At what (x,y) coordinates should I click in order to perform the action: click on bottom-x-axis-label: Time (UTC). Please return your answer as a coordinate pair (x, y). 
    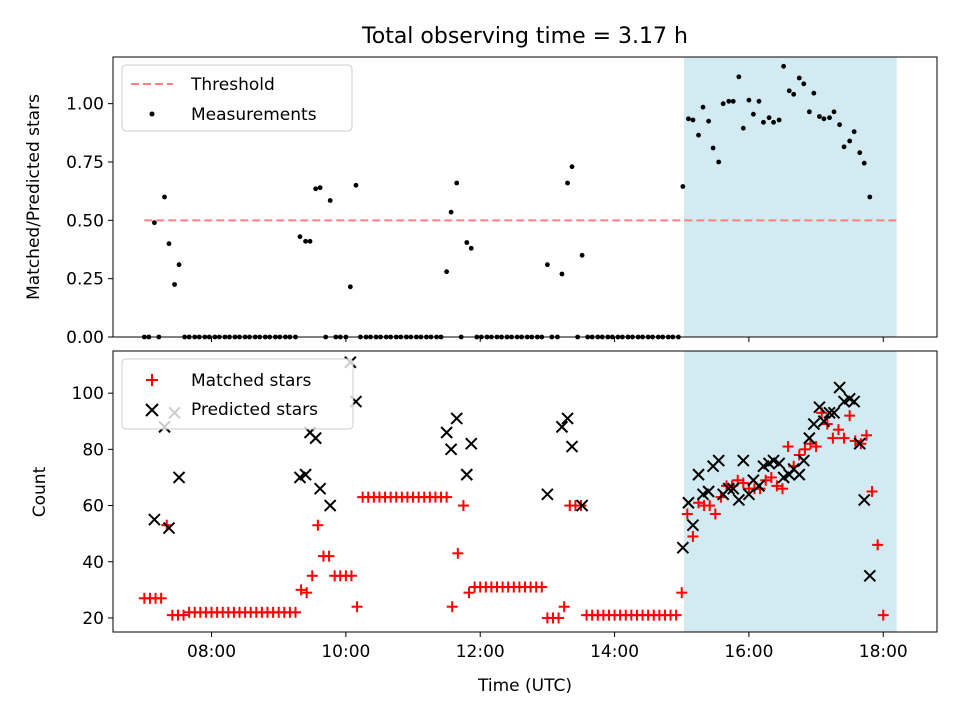
    Looking at the image, I should click on (524, 686).